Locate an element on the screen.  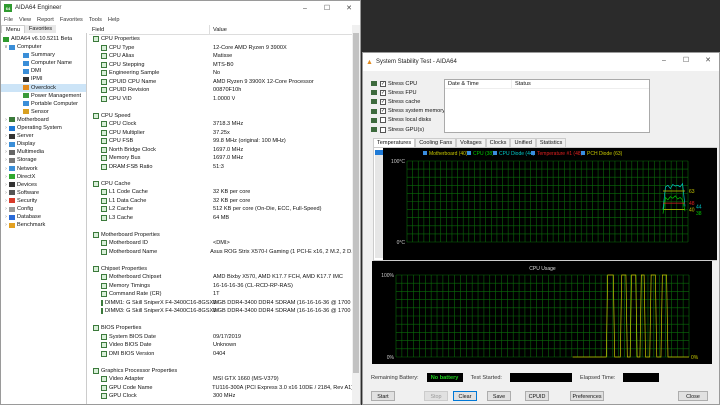
tree-item: Sensor is located at coordinates (43, 112).